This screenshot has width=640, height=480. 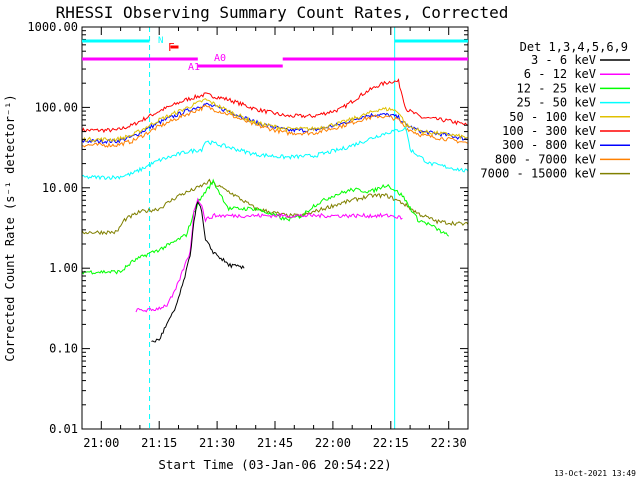 What do you see at coordinates (538, 174) in the screenshot?
I see `legend-label: 7000 - 15000 keV` at bounding box center [538, 174].